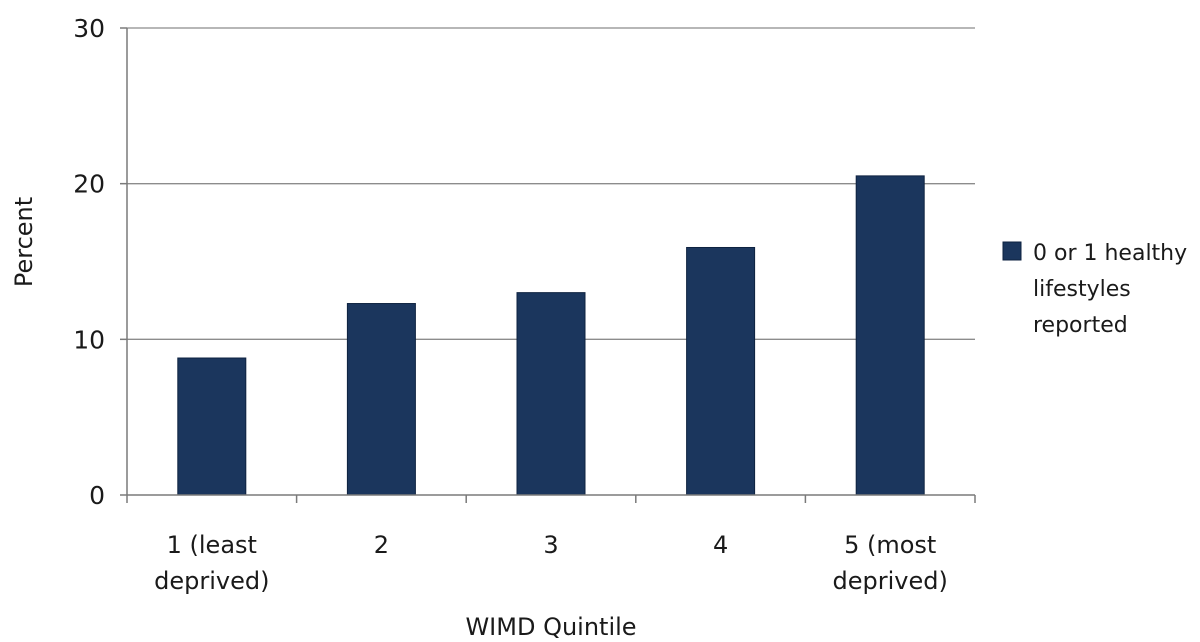 Image resolution: width=1200 pixels, height=642 pixels. What do you see at coordinates (550, 545) in the screenshot?
I see `x-tick-label: 3` at bounding box center [550, 545].